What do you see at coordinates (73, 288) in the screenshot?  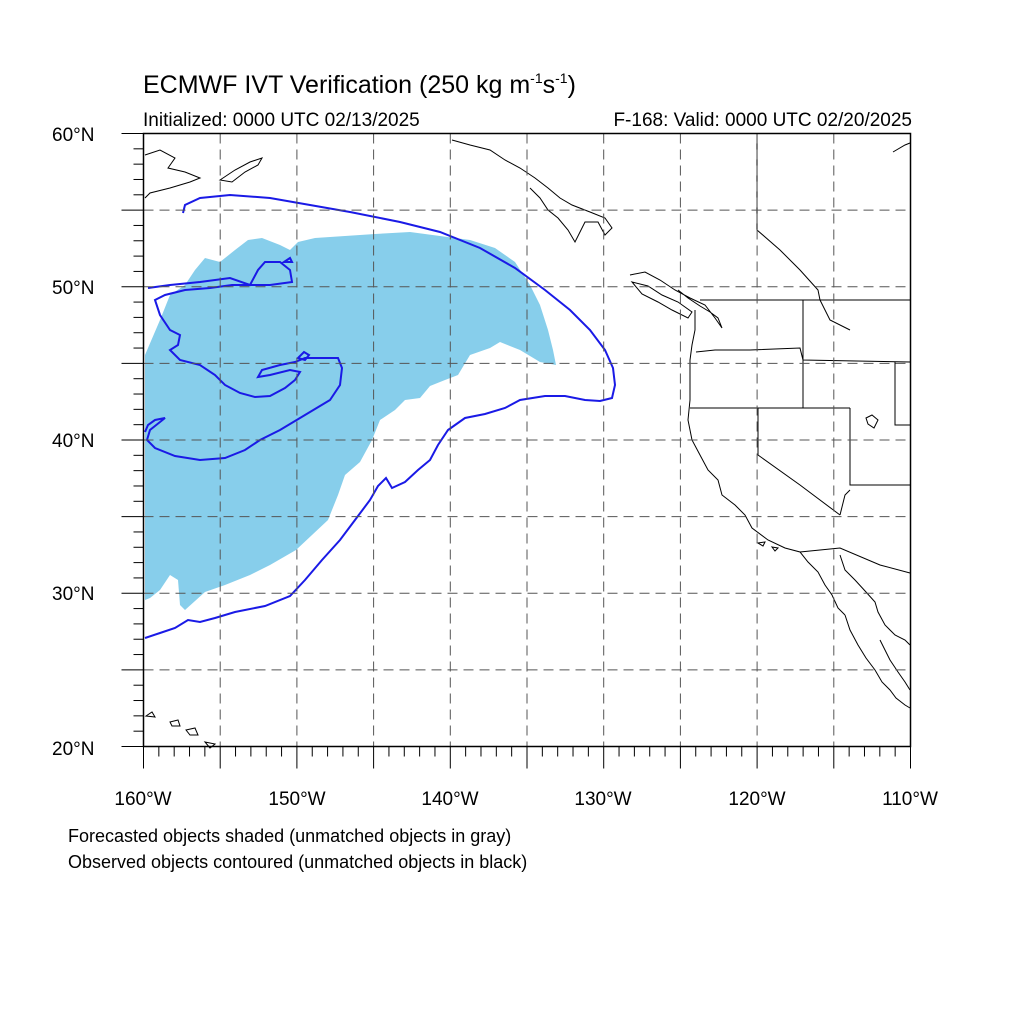 I see `lat-label-50: 50°N` at bounding box center [73, 288].